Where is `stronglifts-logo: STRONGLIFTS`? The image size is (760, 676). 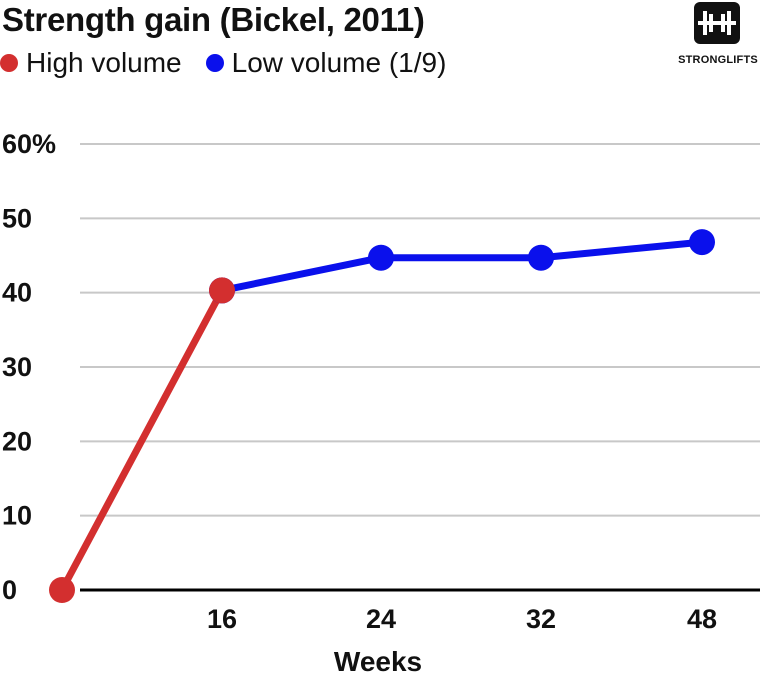
stronglifts-logo: STRONGLIFTS is located at coordinates (718, 35).